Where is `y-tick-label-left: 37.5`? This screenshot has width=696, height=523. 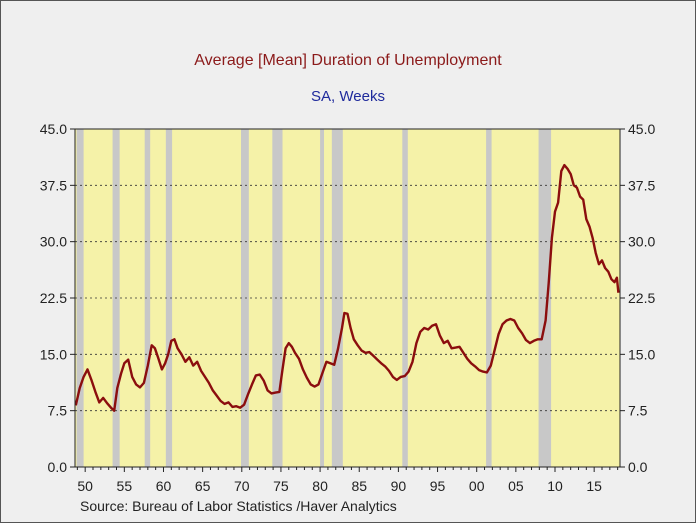
y-tick-label-left: 37.5 is located at coordinates (53, 185).